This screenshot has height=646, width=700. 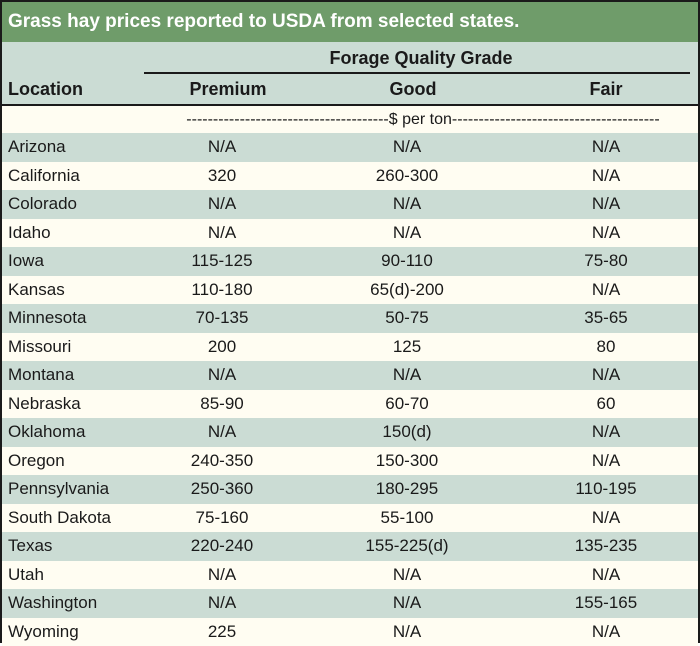 I want to click on cell-premium: 220-240, so click(x=222, y=546).